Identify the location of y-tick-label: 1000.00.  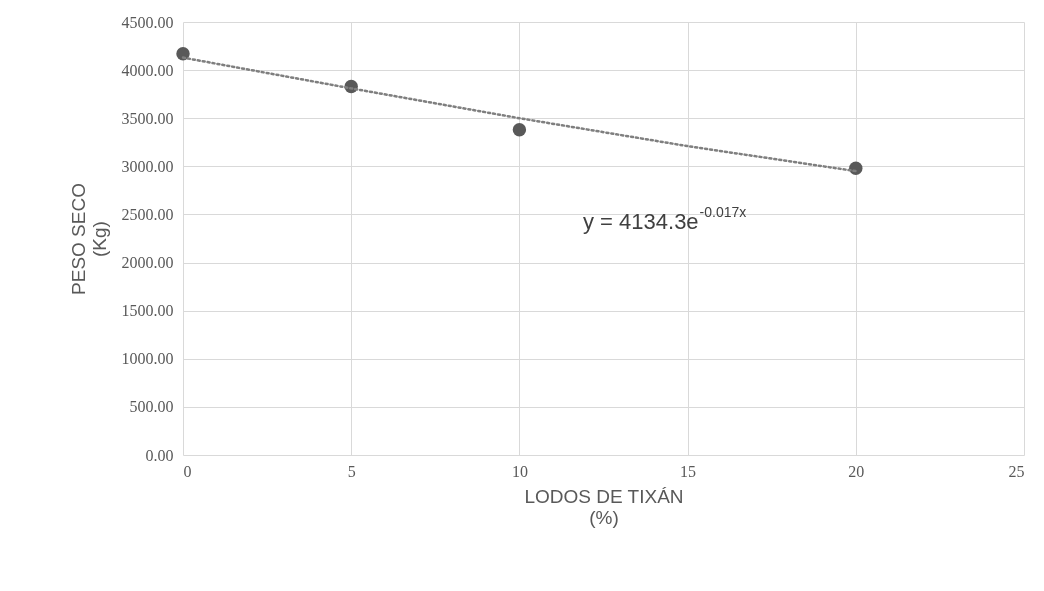
(147, 359).